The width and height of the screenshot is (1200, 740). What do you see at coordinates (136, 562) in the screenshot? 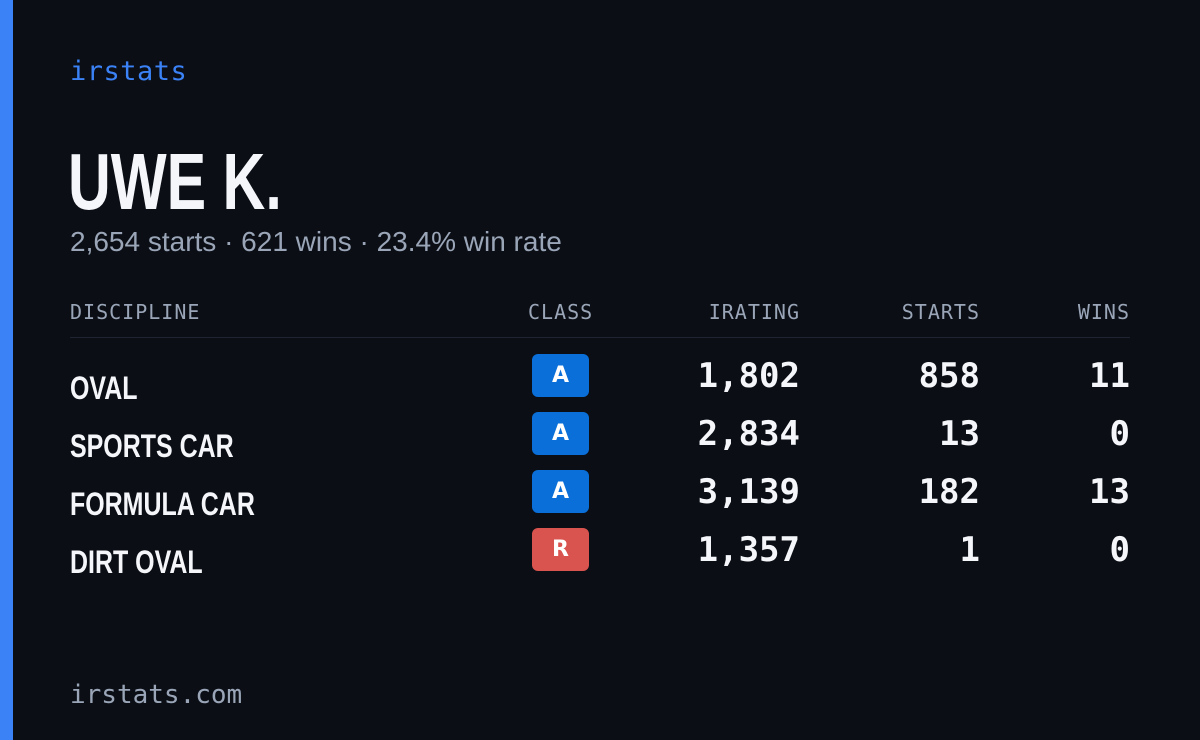
I see `discipline-name: DIRT OVAL` at bounding box center [136, 562].